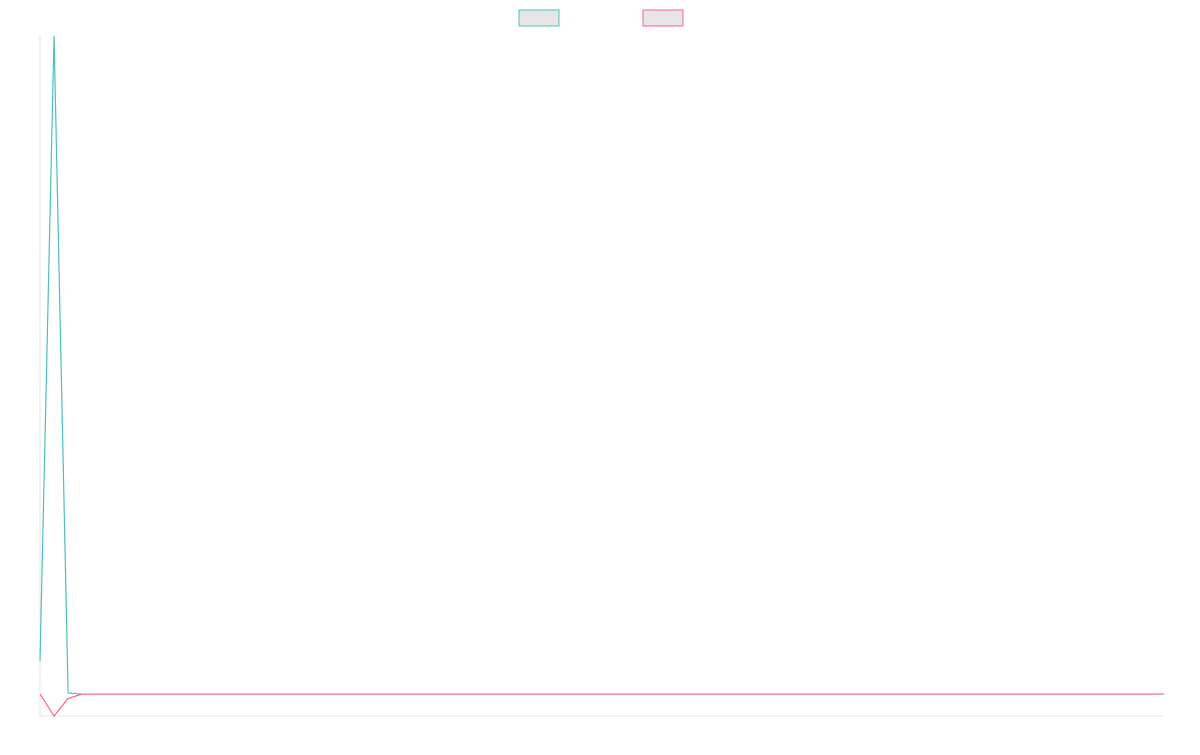  I want to click on legend, so click(601, 18).